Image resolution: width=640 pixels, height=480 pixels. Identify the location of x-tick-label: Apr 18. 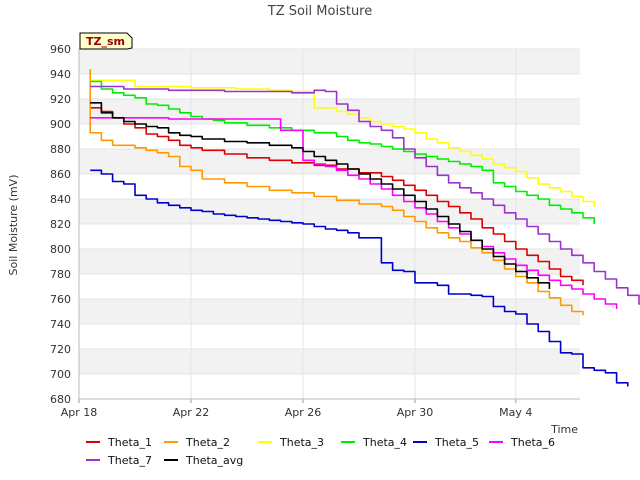
(79, 412).